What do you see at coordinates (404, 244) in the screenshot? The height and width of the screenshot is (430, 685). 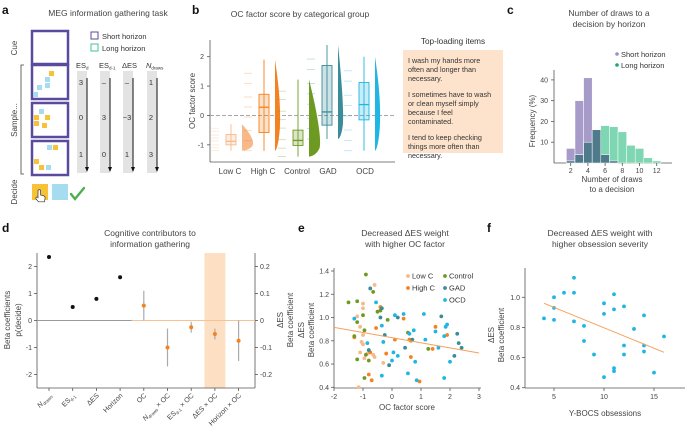 I see `panel-e-title-line2: with higher OC factor` at bounding box center [404, 244].